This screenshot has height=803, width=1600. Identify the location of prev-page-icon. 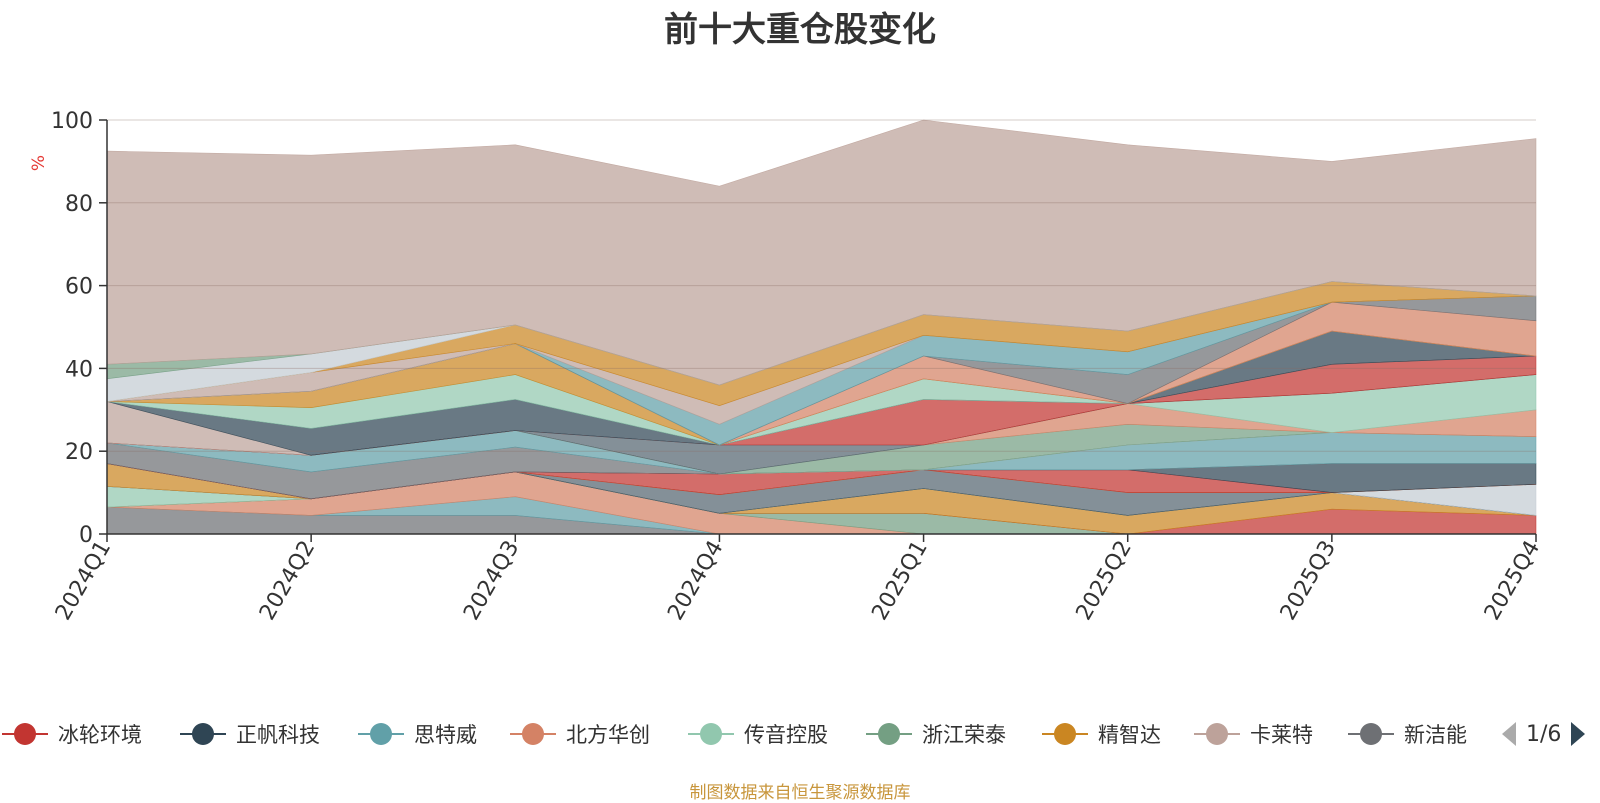
(1509, 734).